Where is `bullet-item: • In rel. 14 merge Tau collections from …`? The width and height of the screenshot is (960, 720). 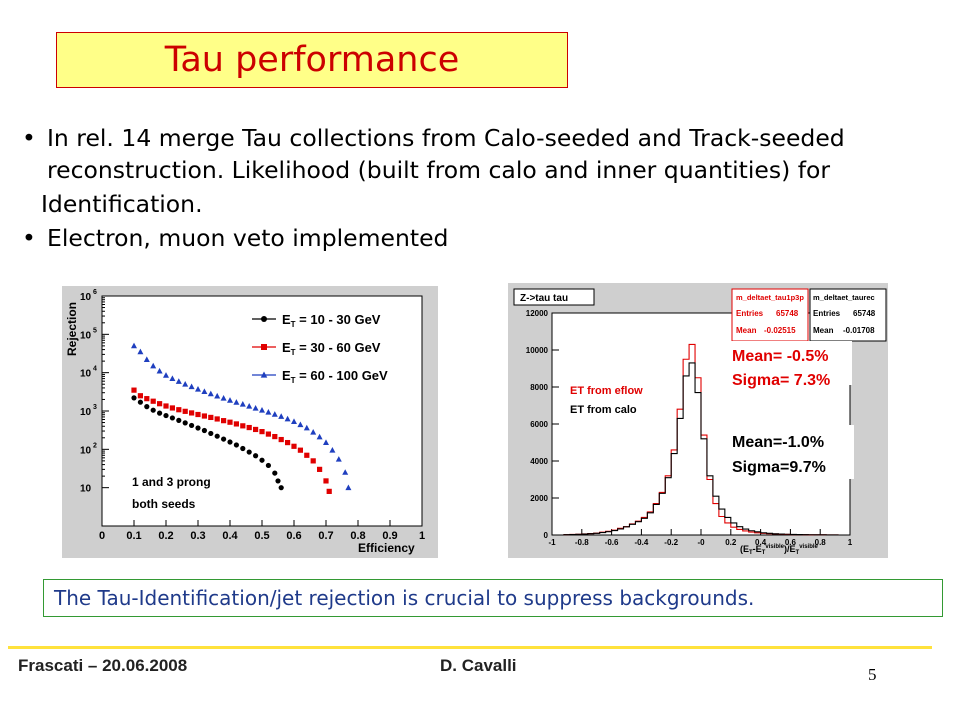 bullet-item: • In rel. 14 merge Tau collections from … is located at coordinates (482, 154).